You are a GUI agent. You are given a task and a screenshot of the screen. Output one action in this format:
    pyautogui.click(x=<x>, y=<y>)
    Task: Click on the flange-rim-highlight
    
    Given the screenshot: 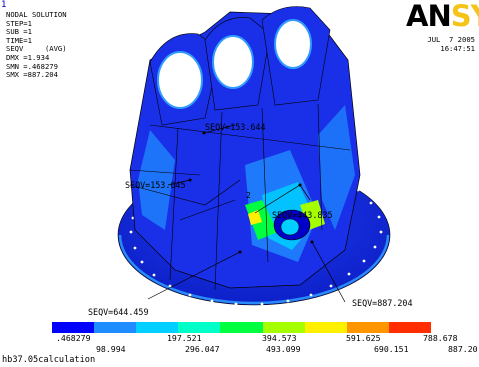 What is the action you would take?
    pyautogui.click(x=254, y=269)
    